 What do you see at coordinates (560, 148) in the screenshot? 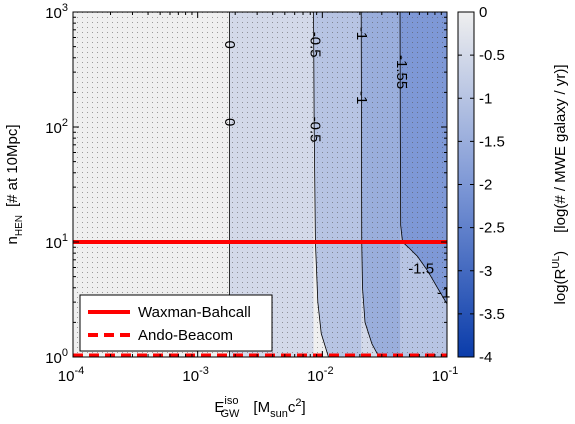
I see `colorbar-label-top: [log(# / MWE galaxy / yr)]` at bounding box center [560, 148].